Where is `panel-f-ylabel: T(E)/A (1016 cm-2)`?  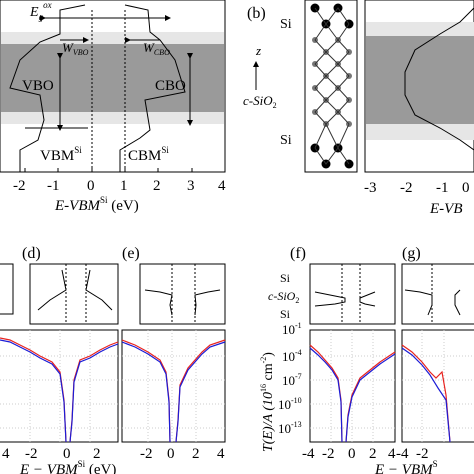
panel-f-ylabel: T(E)/A (1016 cm-2) is located at coordinates (267, 402).